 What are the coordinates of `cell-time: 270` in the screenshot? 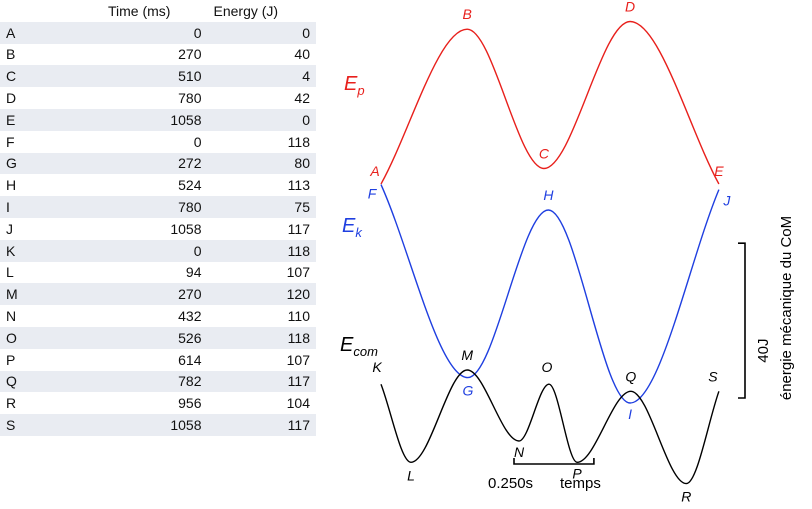 It's located at (155, 54).